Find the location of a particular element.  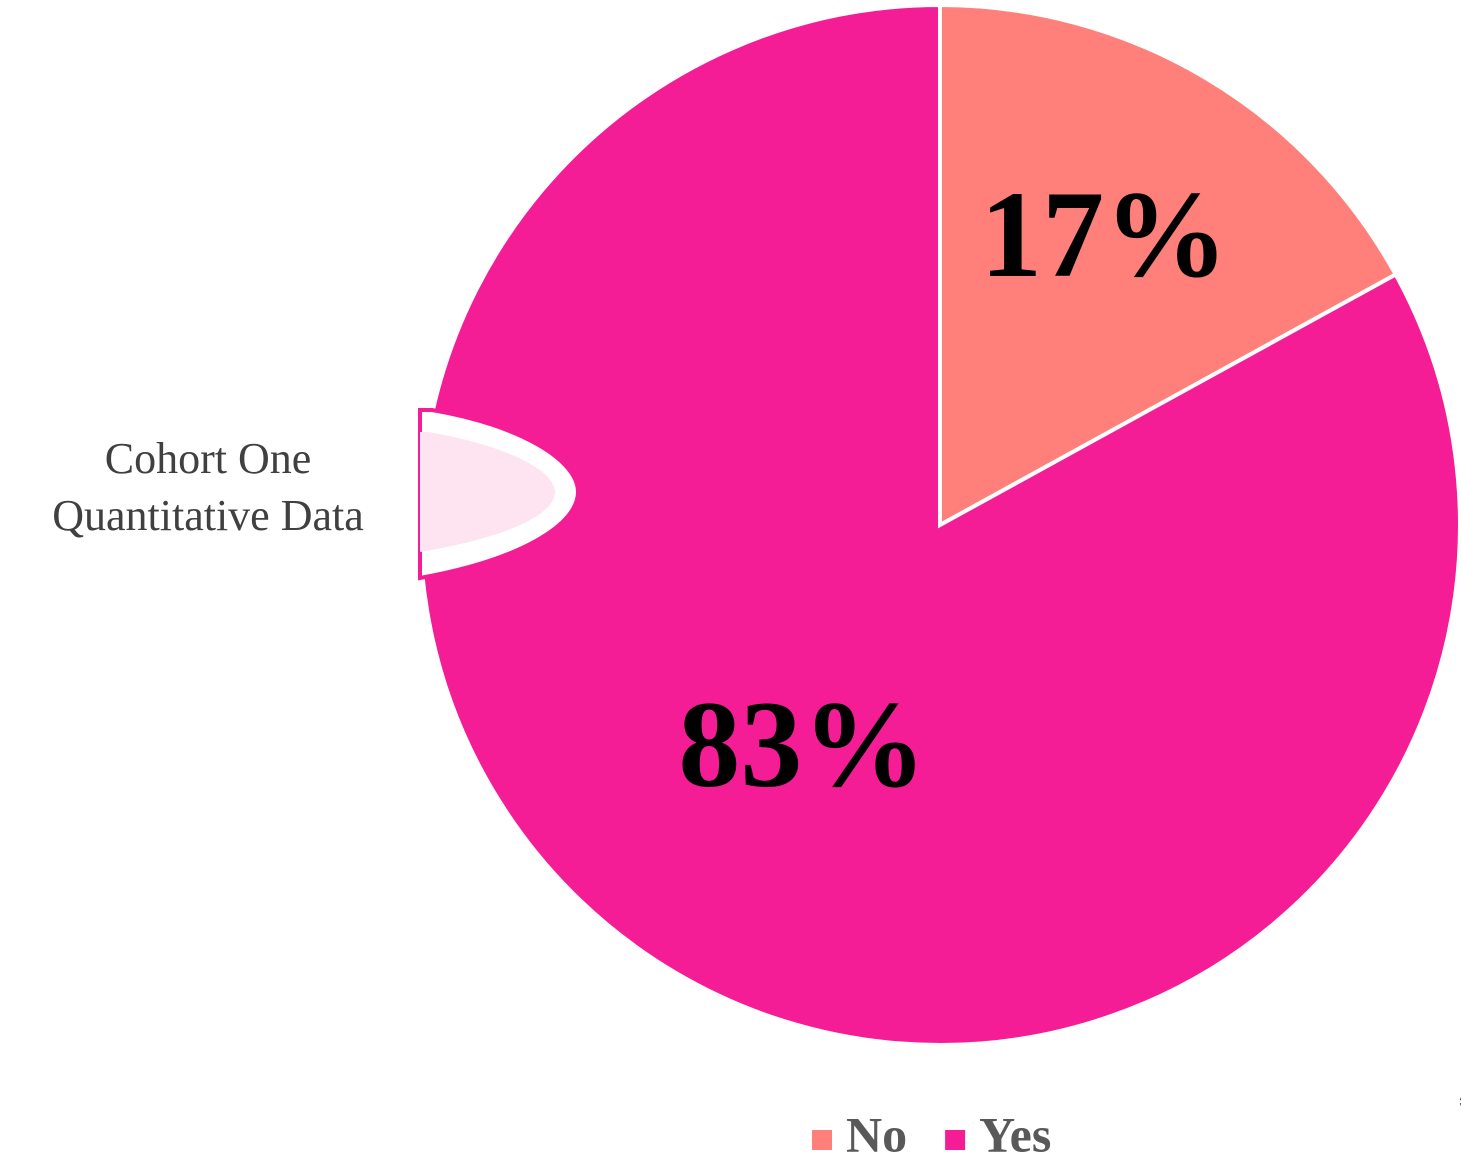

footnote: * is located at coordinates (1459, 1106).